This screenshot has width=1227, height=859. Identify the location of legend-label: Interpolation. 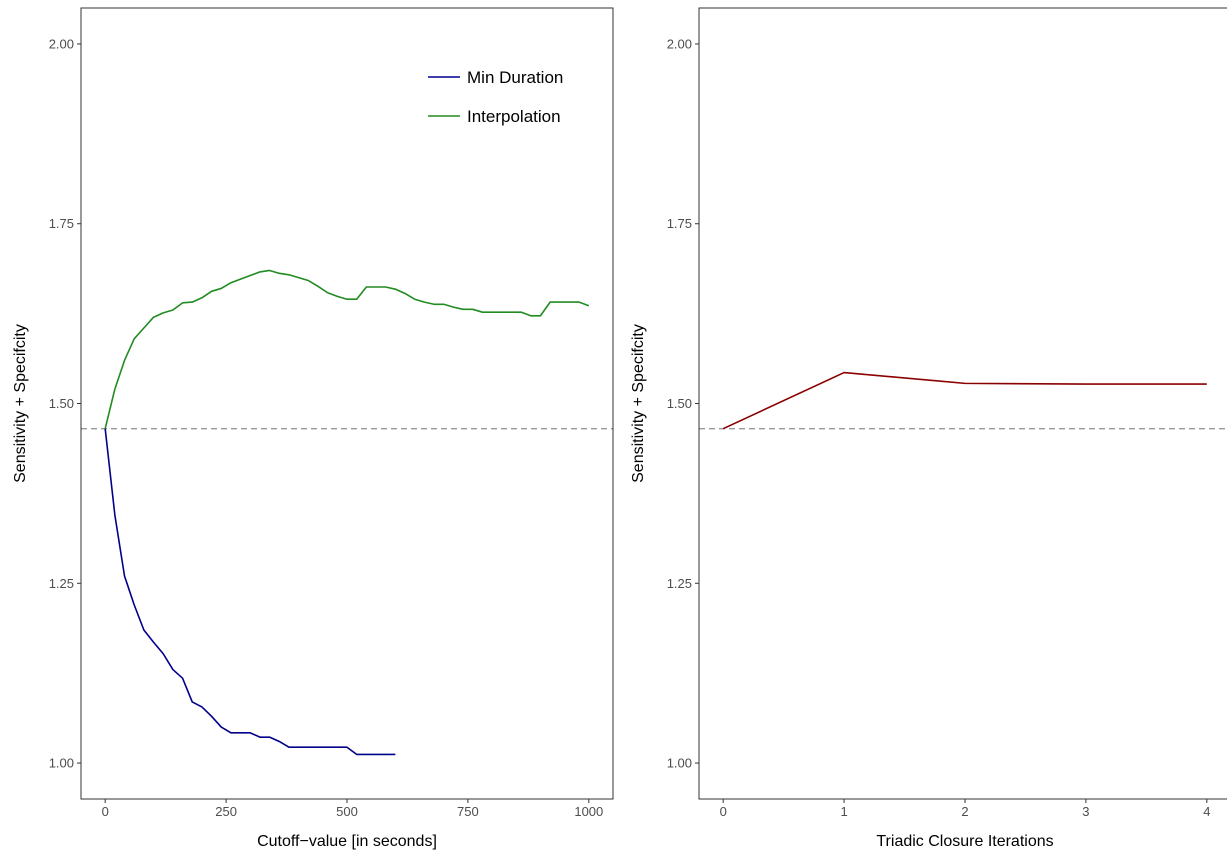
(514, 116).